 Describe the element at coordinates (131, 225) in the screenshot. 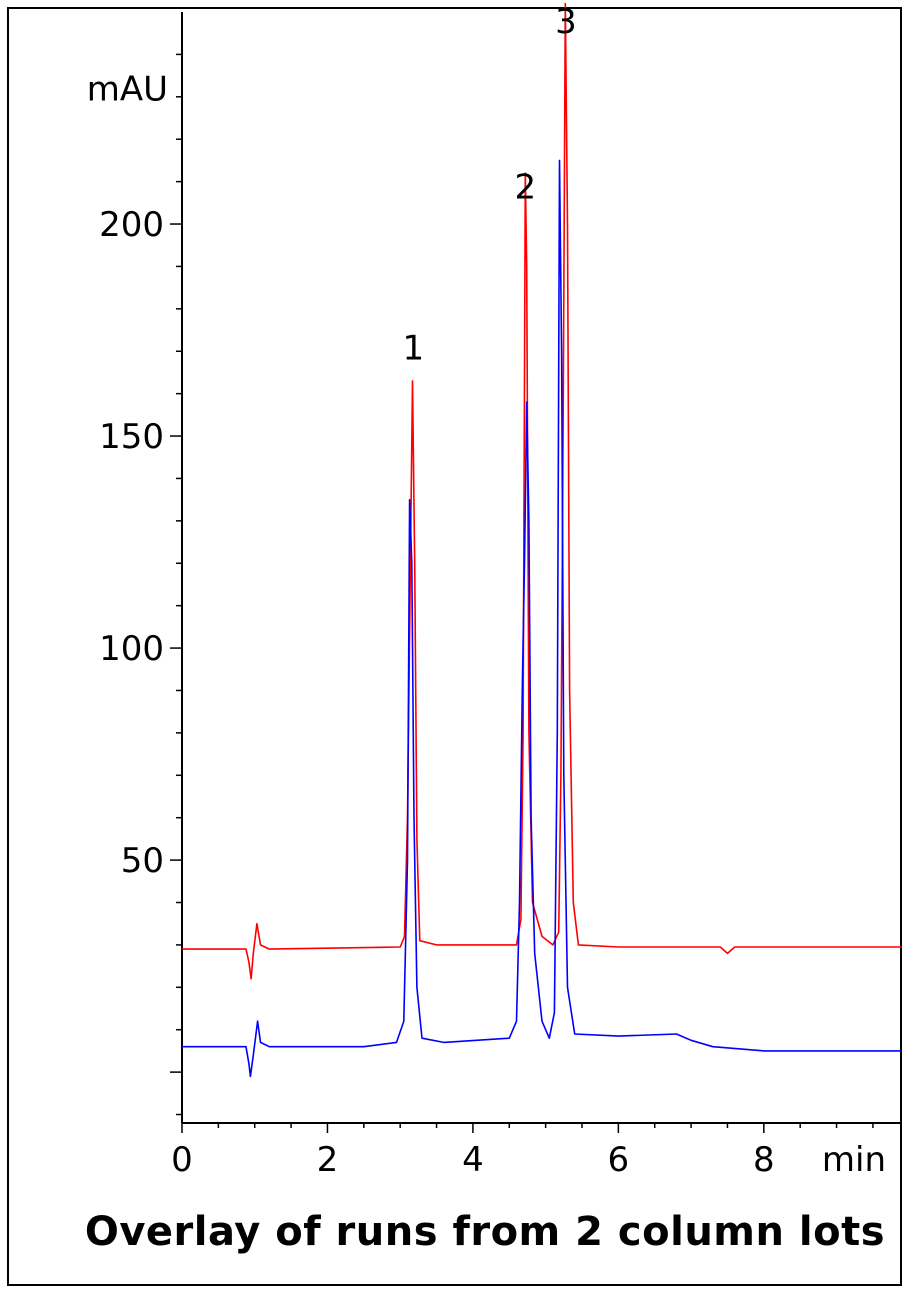

I see `y-tick-label: 200` at that location.